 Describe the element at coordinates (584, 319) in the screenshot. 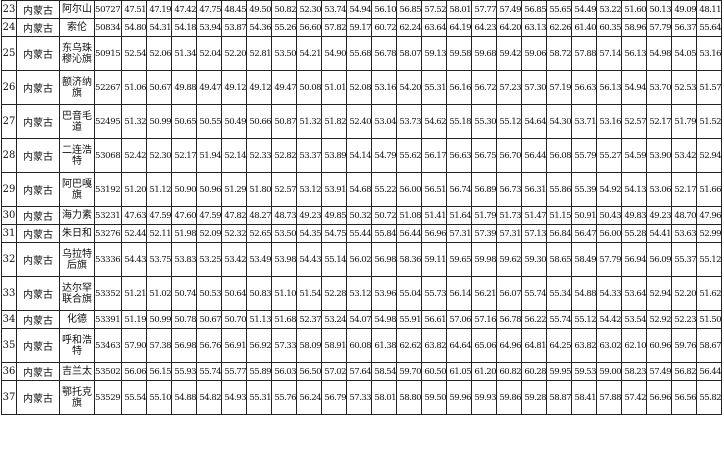

I see `value-cell: 55.12` at that location.